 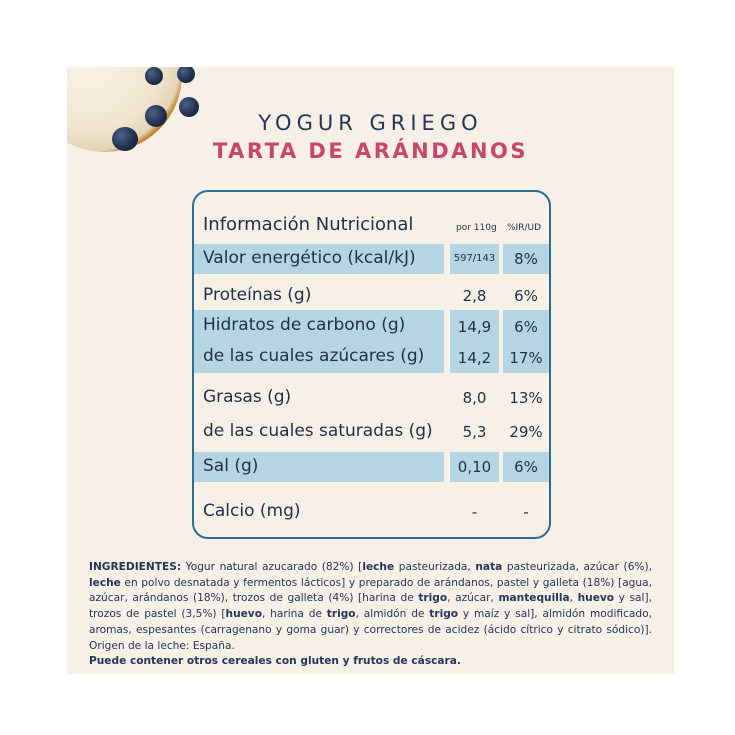 I want to click on row-percent: -, so click(x=526, y=512).